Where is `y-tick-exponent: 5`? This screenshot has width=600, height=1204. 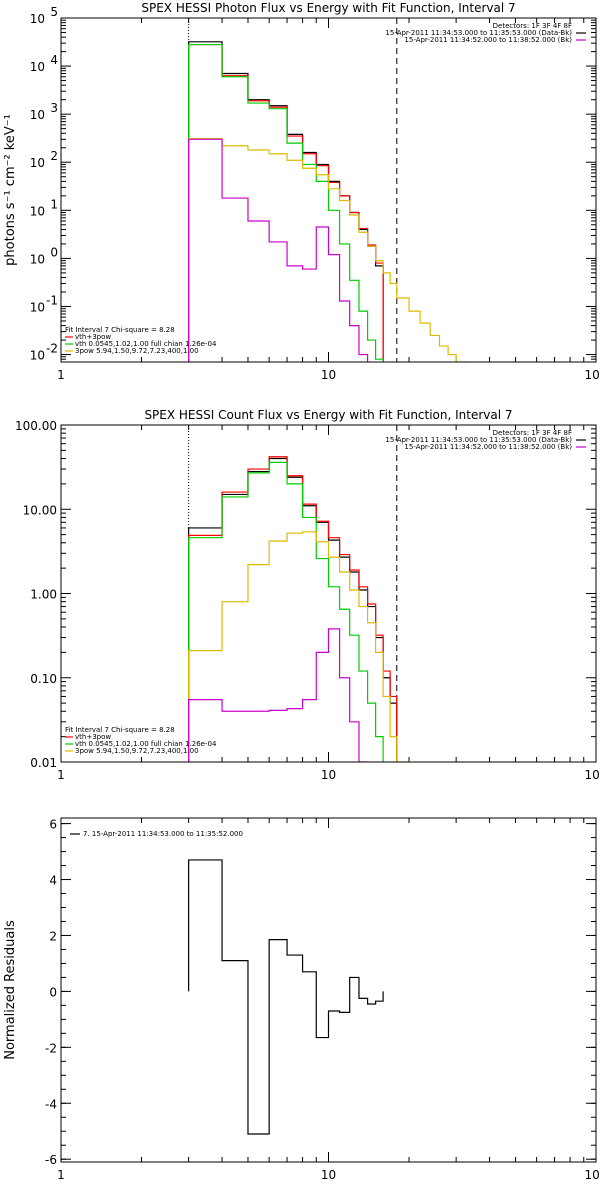
y-tick-exponent: 5 is located at coordinates (54, 12).